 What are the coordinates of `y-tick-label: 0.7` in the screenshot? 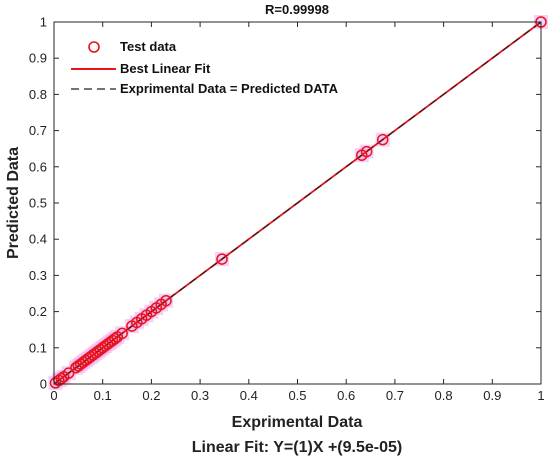 It's located at (38, 130).